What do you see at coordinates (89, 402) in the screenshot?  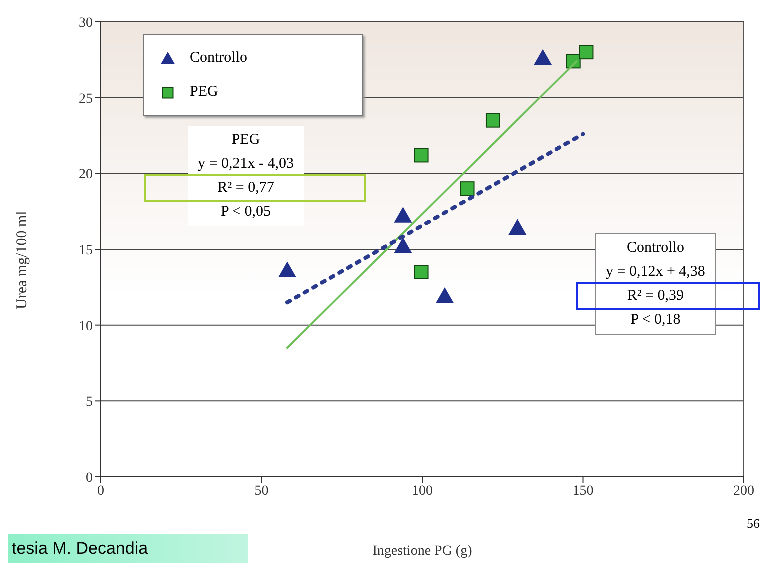 I see `y-tick-label: 5` at bounding box center [89, 402].